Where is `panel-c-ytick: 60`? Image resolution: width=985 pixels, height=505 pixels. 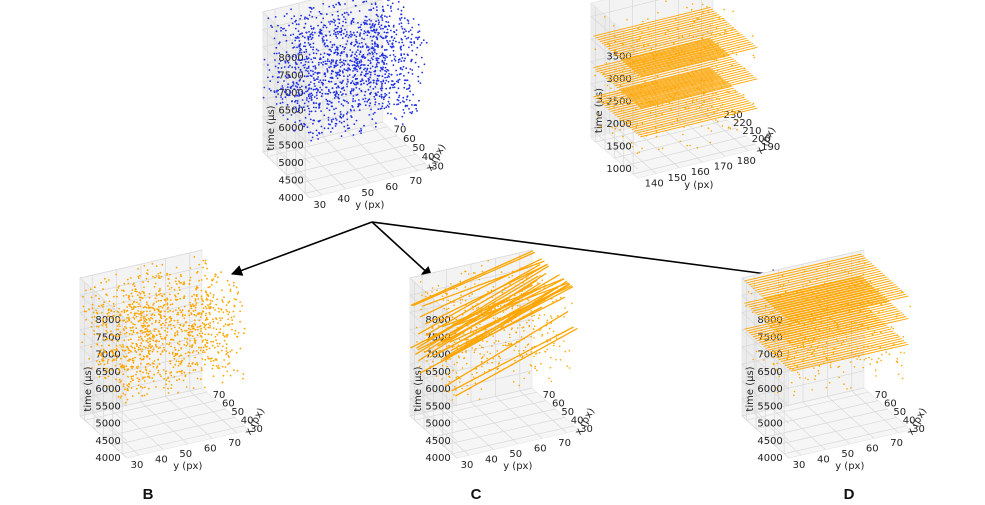
panel-c-ytick: 60 is located at coordinates (540, 448).